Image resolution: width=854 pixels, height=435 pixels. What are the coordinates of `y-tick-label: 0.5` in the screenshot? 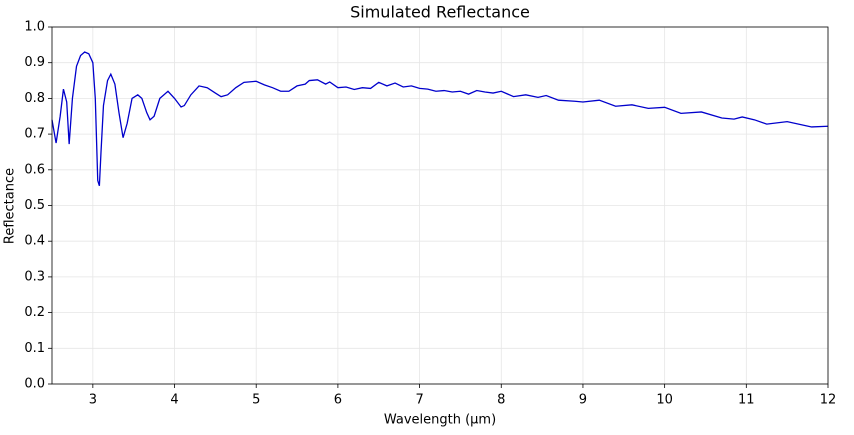 It's located at (34, 205).